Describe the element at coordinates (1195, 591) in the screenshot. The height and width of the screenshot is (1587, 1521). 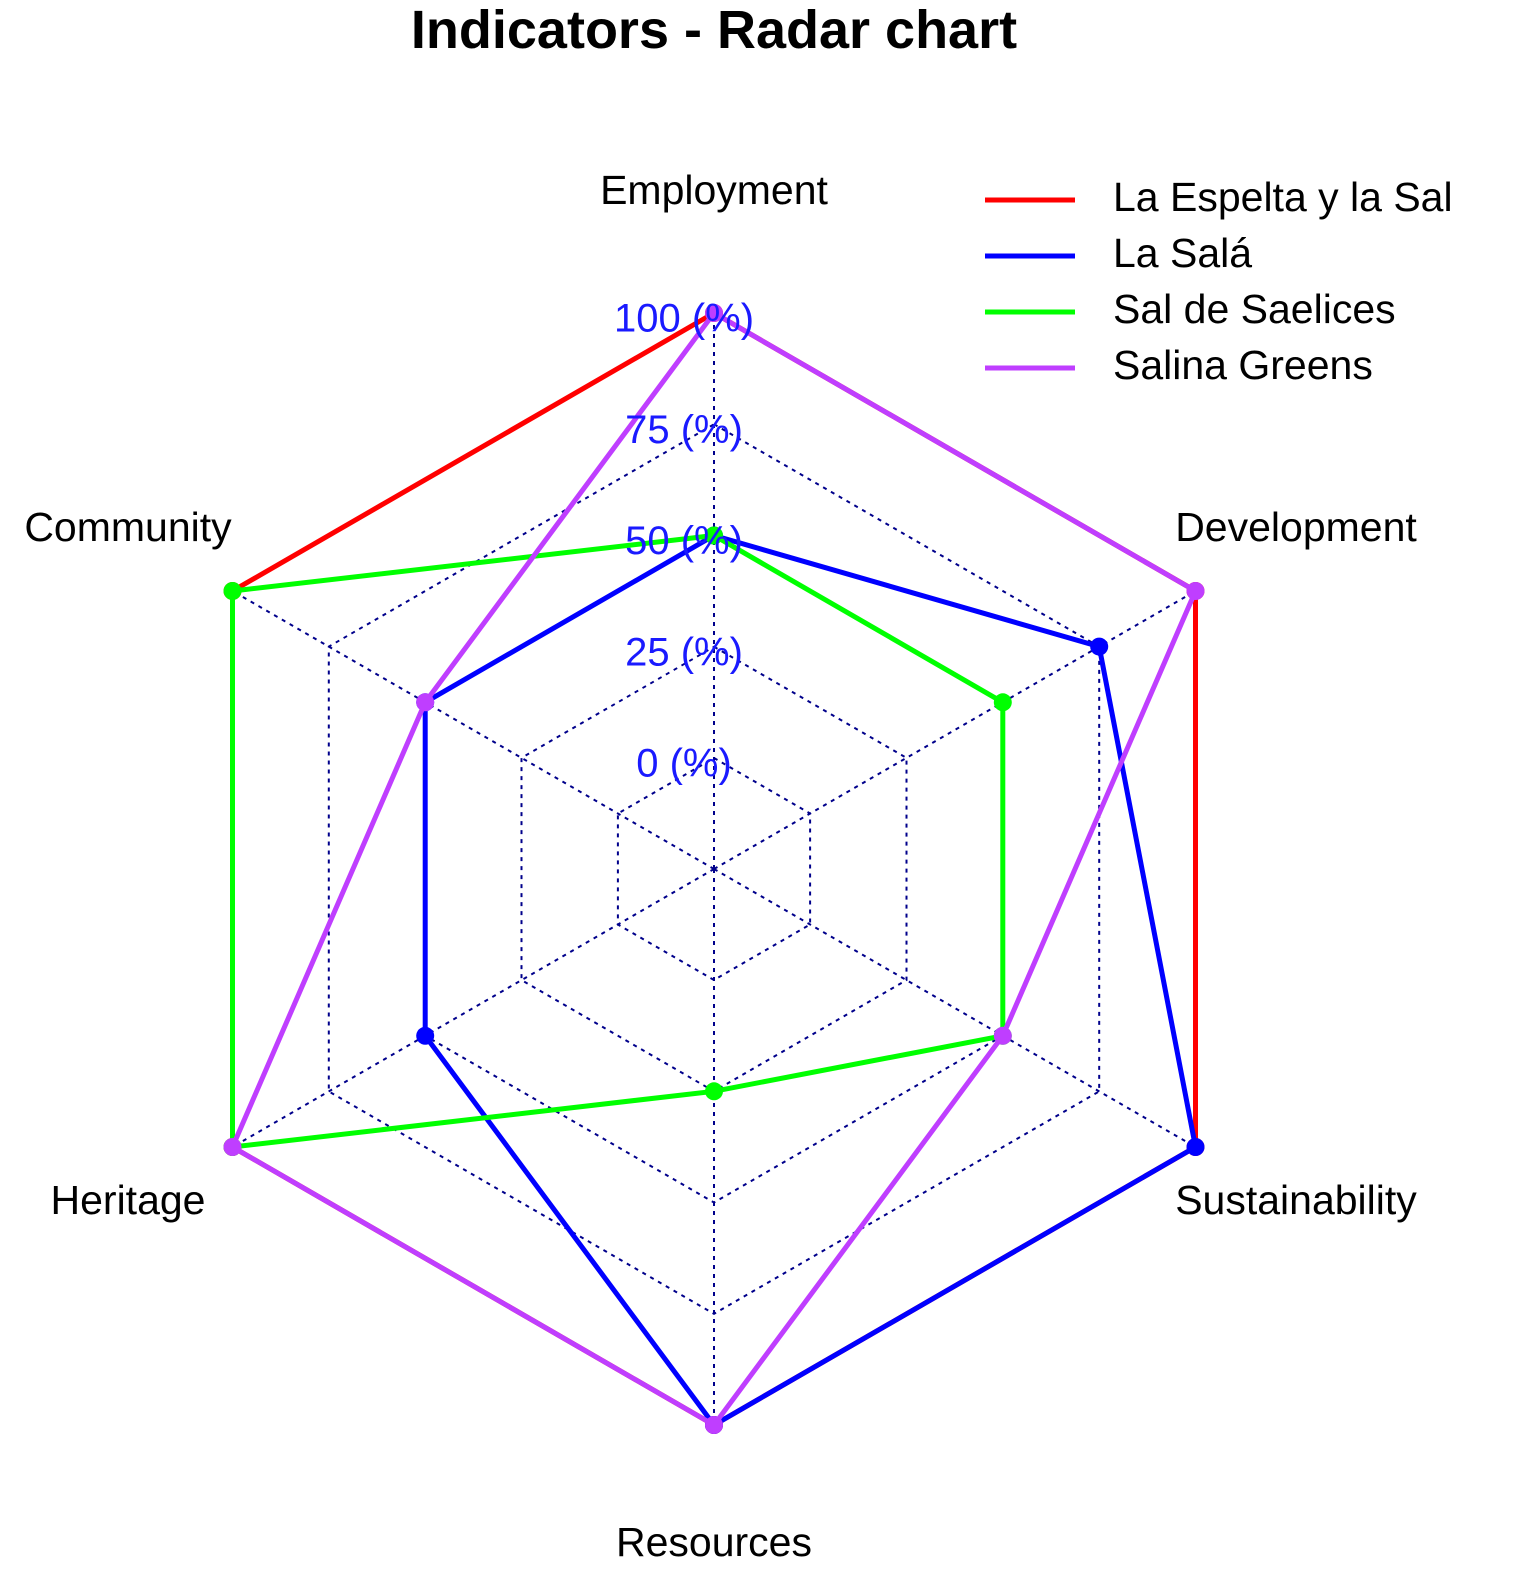
I see `data-point-salina-greens-development` at that location.